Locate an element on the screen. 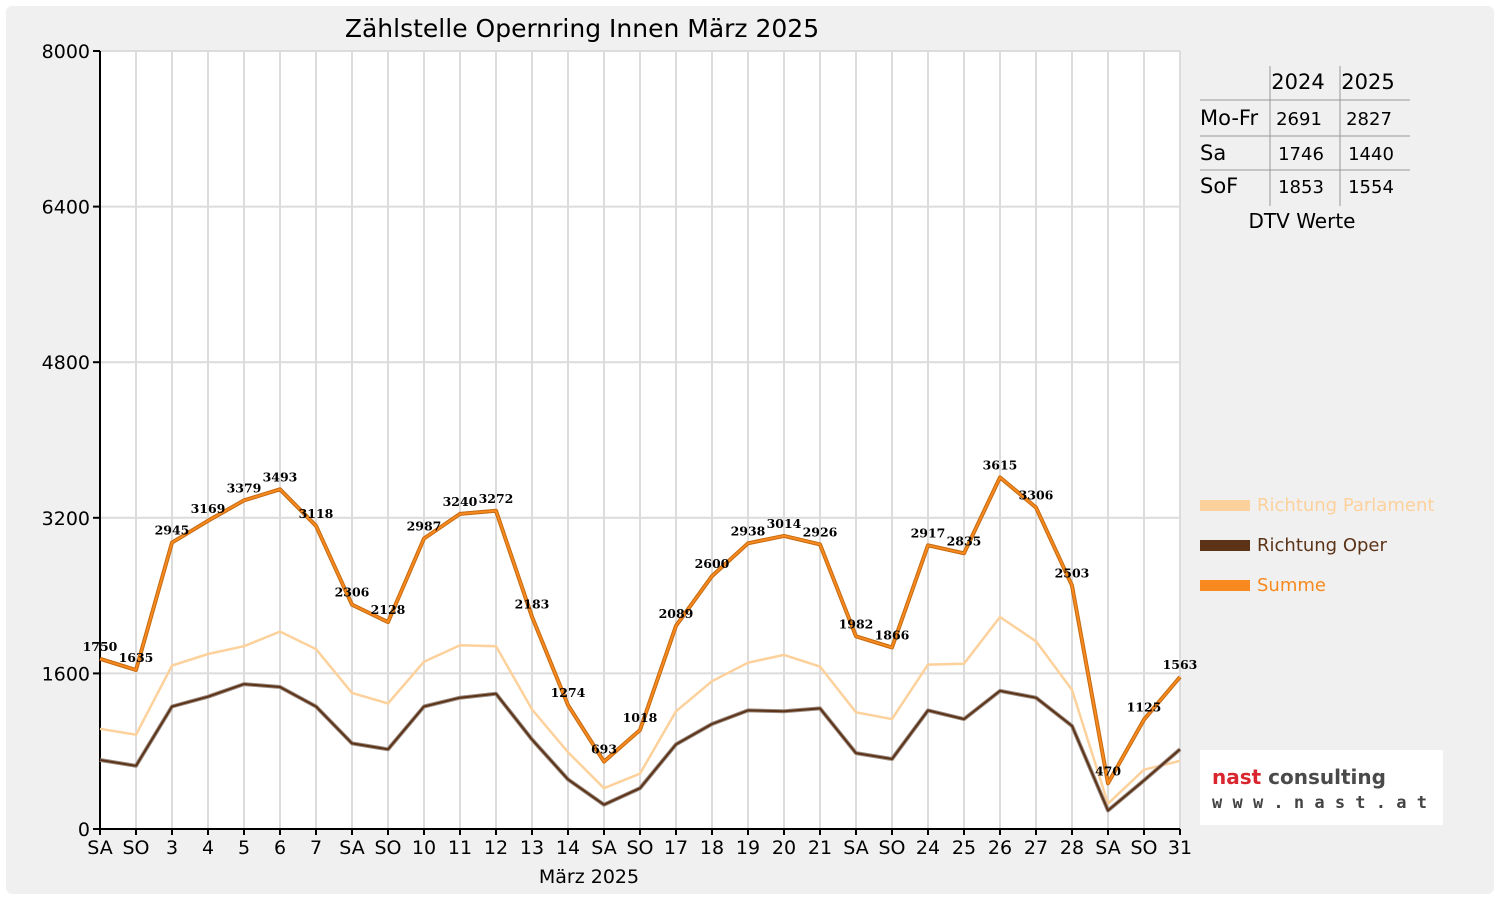 This screenshot has height=900, width=1500. x-tick-label: 14 is located at coordinates (568, 848).